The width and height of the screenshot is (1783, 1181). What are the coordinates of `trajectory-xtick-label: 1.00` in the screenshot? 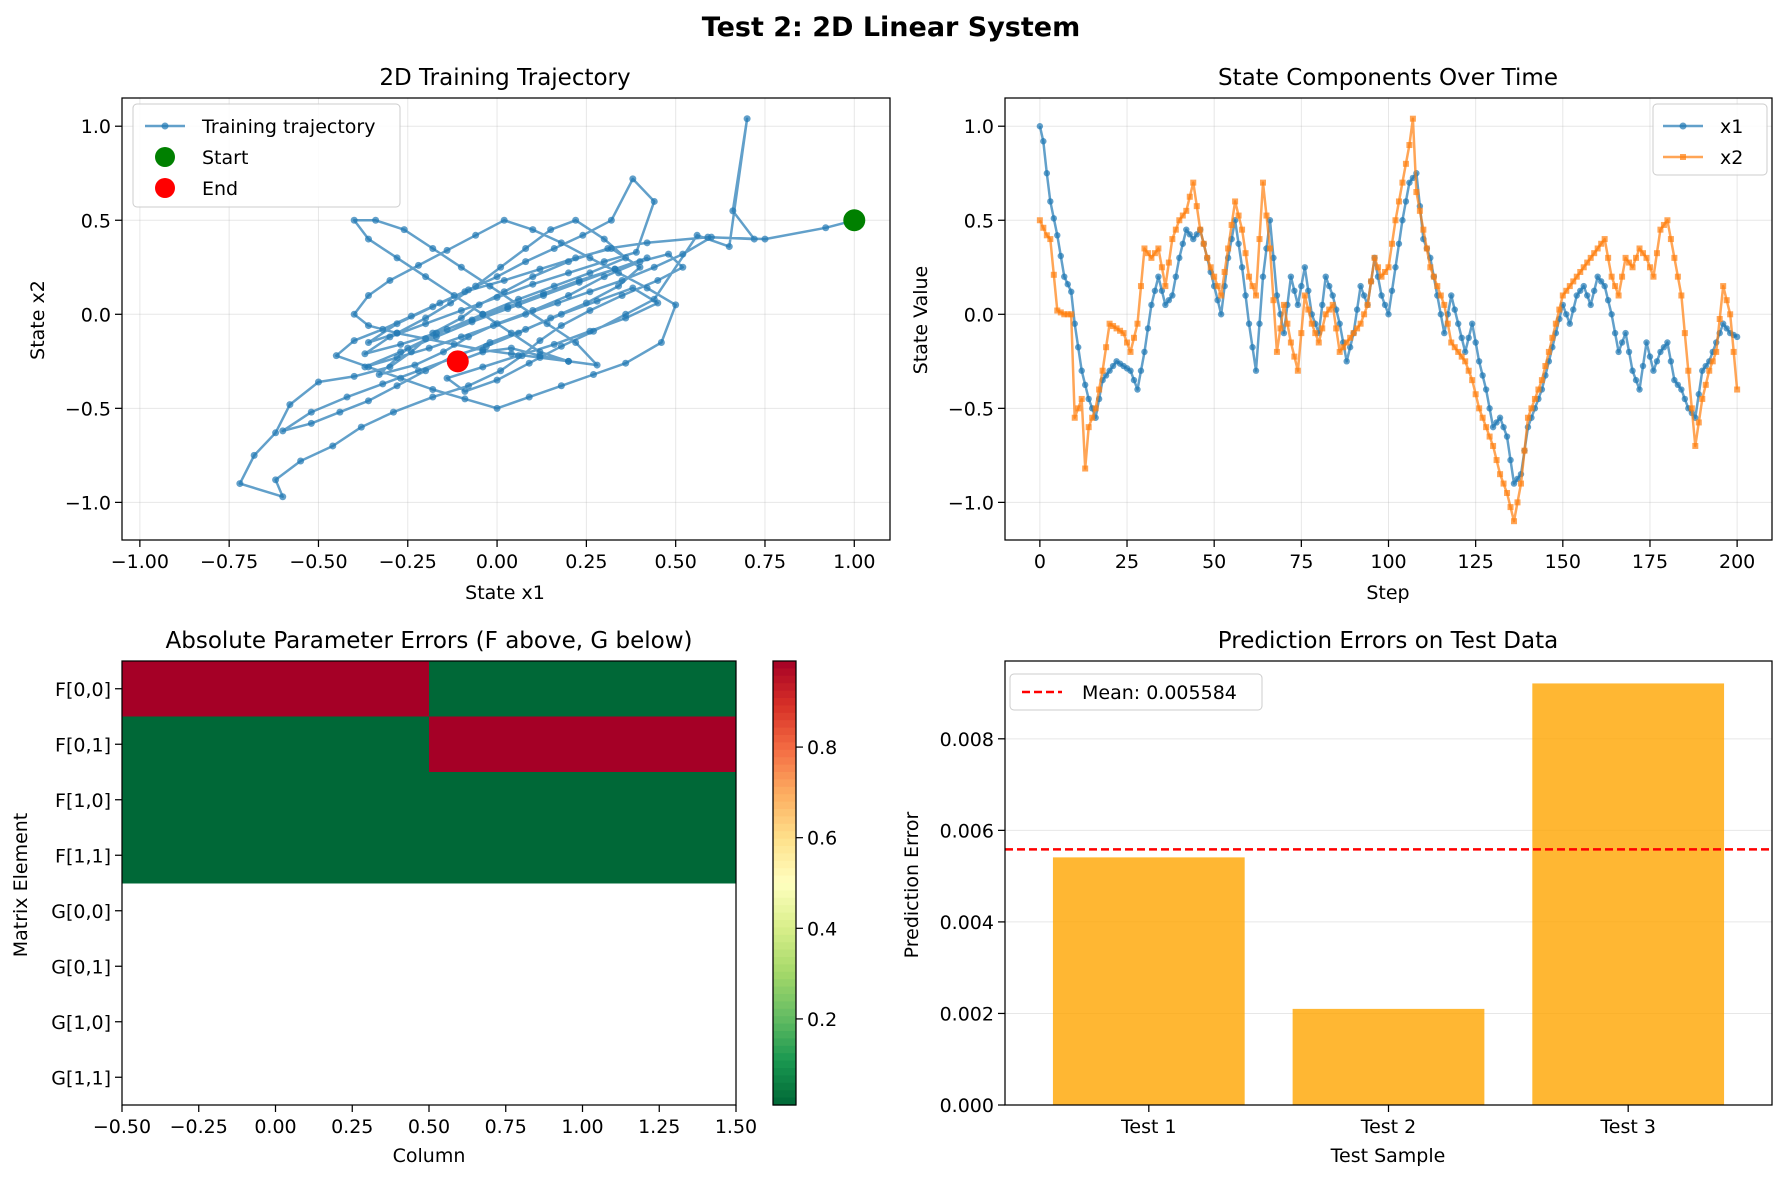 It's located at (854, 562).